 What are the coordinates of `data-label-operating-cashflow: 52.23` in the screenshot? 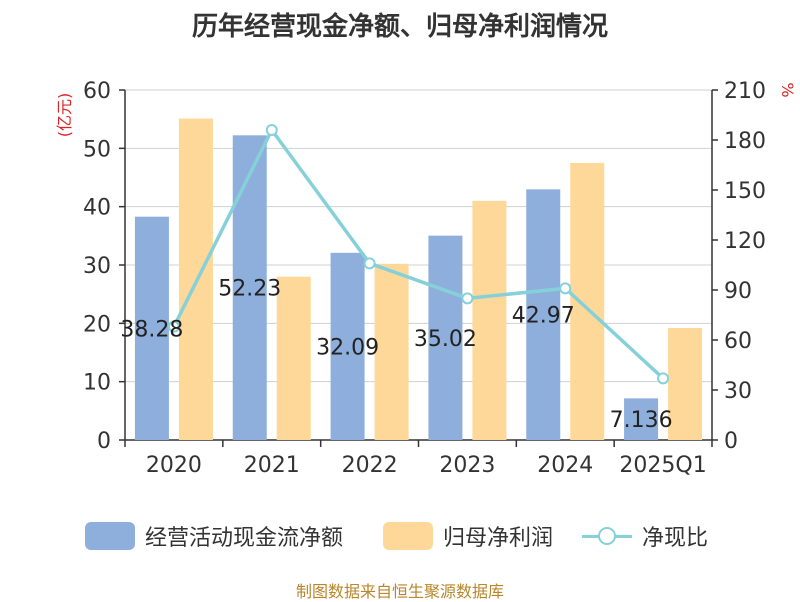 It's located at (249, 289).